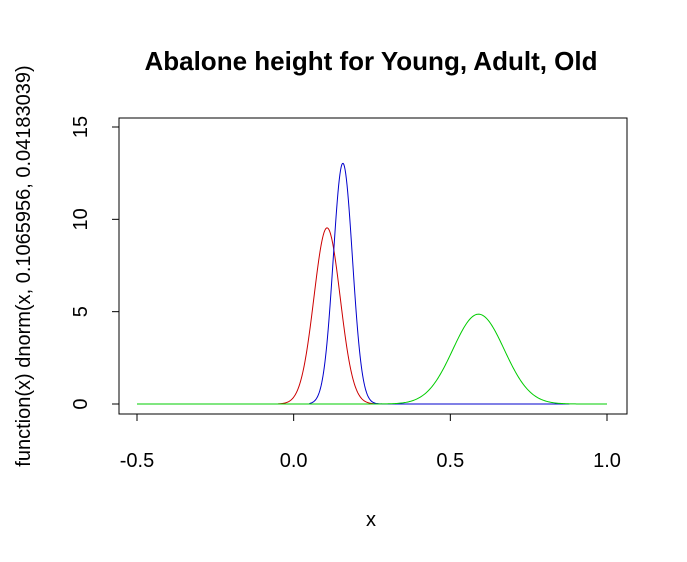  I want to click on x-tick-label: 0.5, so click(450, 461).